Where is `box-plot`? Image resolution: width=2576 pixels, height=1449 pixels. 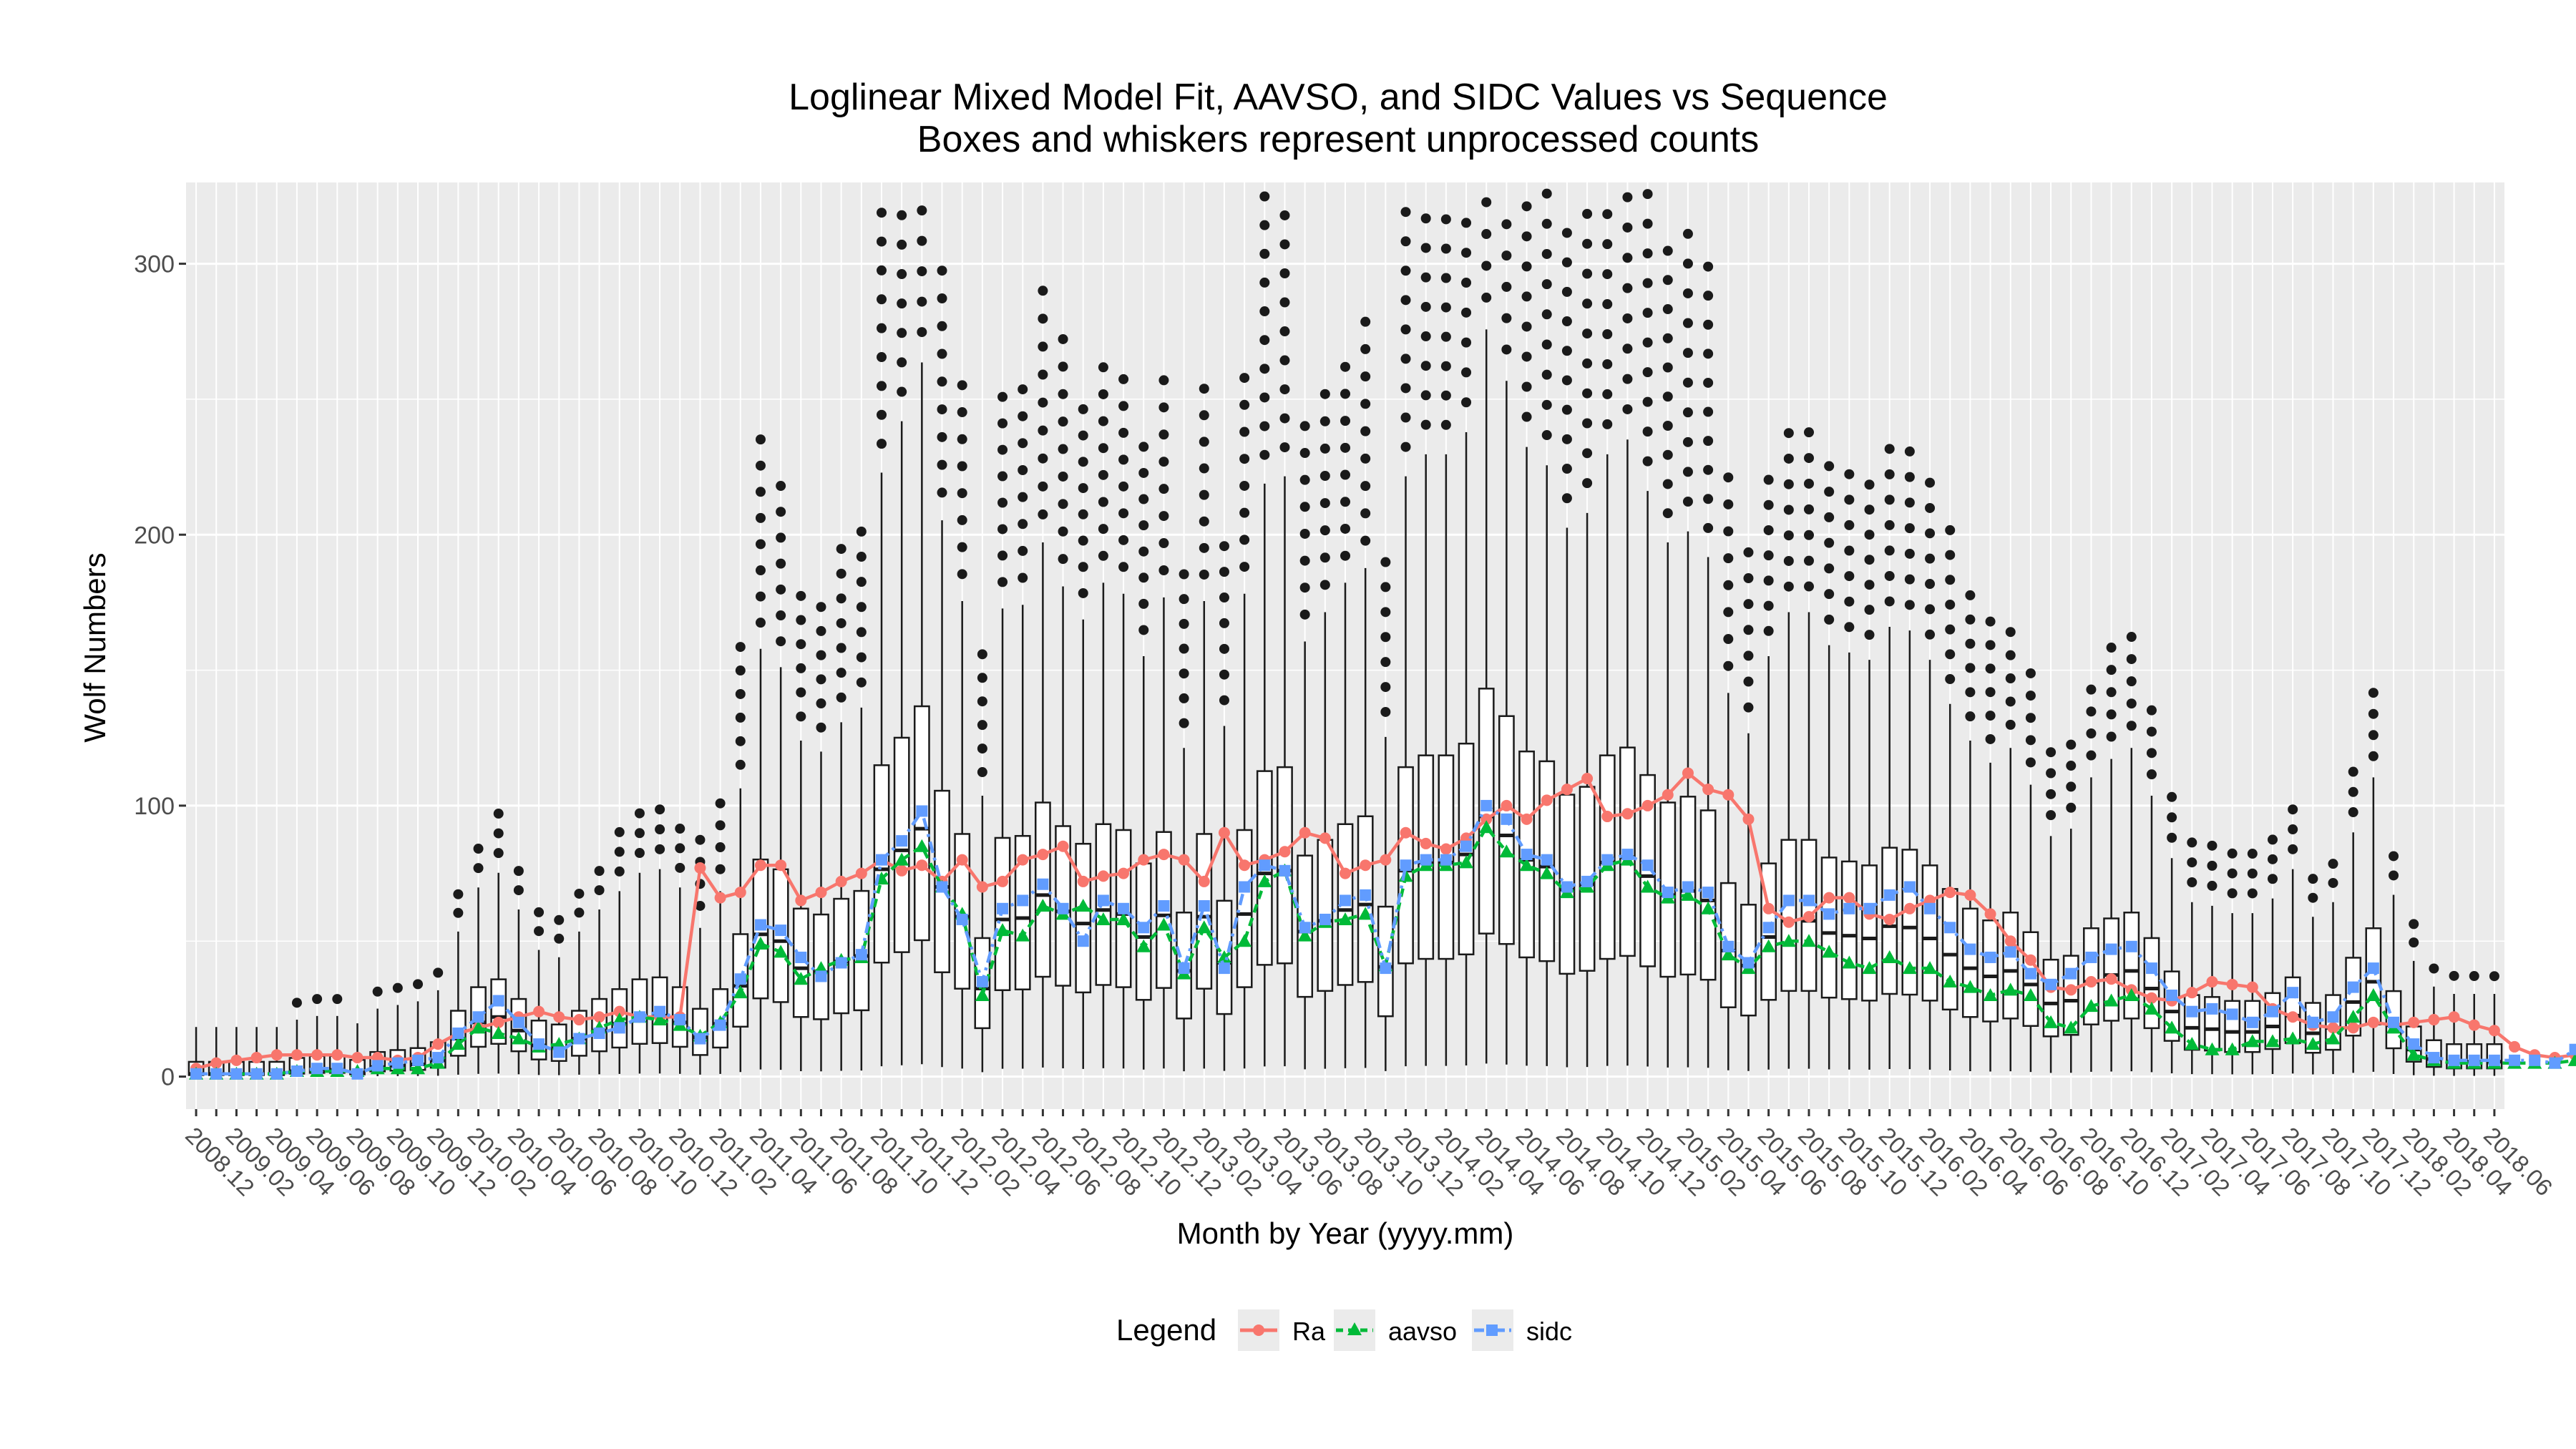 box-plot is located at coordinates (1829, 765).